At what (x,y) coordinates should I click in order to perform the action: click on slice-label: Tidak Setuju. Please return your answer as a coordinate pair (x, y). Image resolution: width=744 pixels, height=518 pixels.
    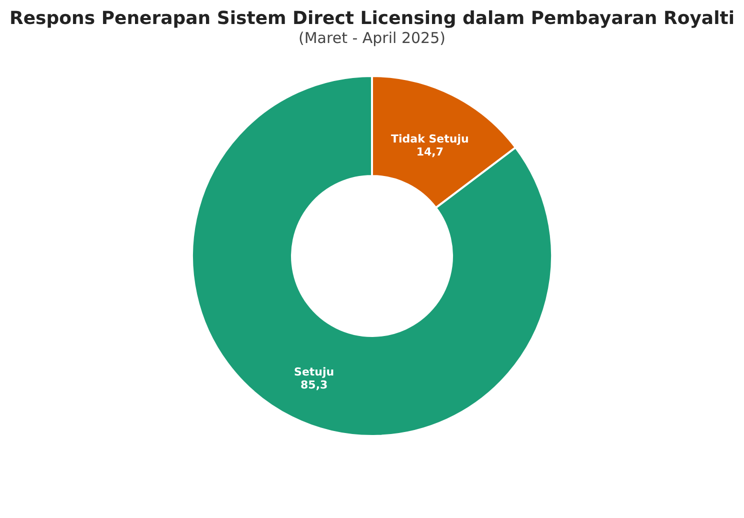
    Looking at the image, I should click on (430, 139).